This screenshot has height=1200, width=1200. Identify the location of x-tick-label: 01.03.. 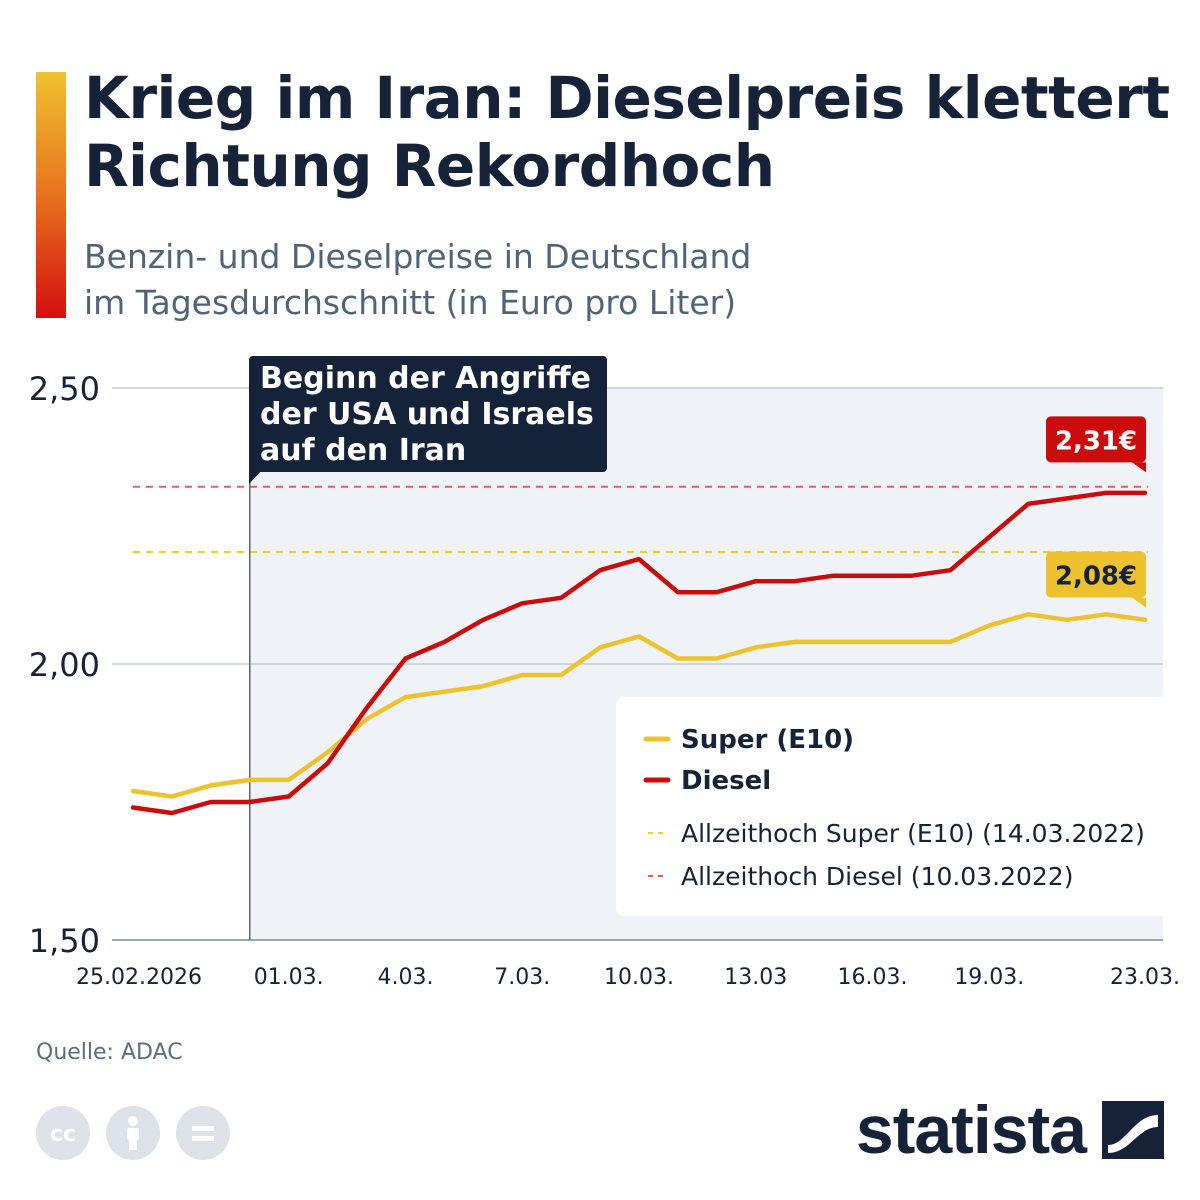
(289, 977).